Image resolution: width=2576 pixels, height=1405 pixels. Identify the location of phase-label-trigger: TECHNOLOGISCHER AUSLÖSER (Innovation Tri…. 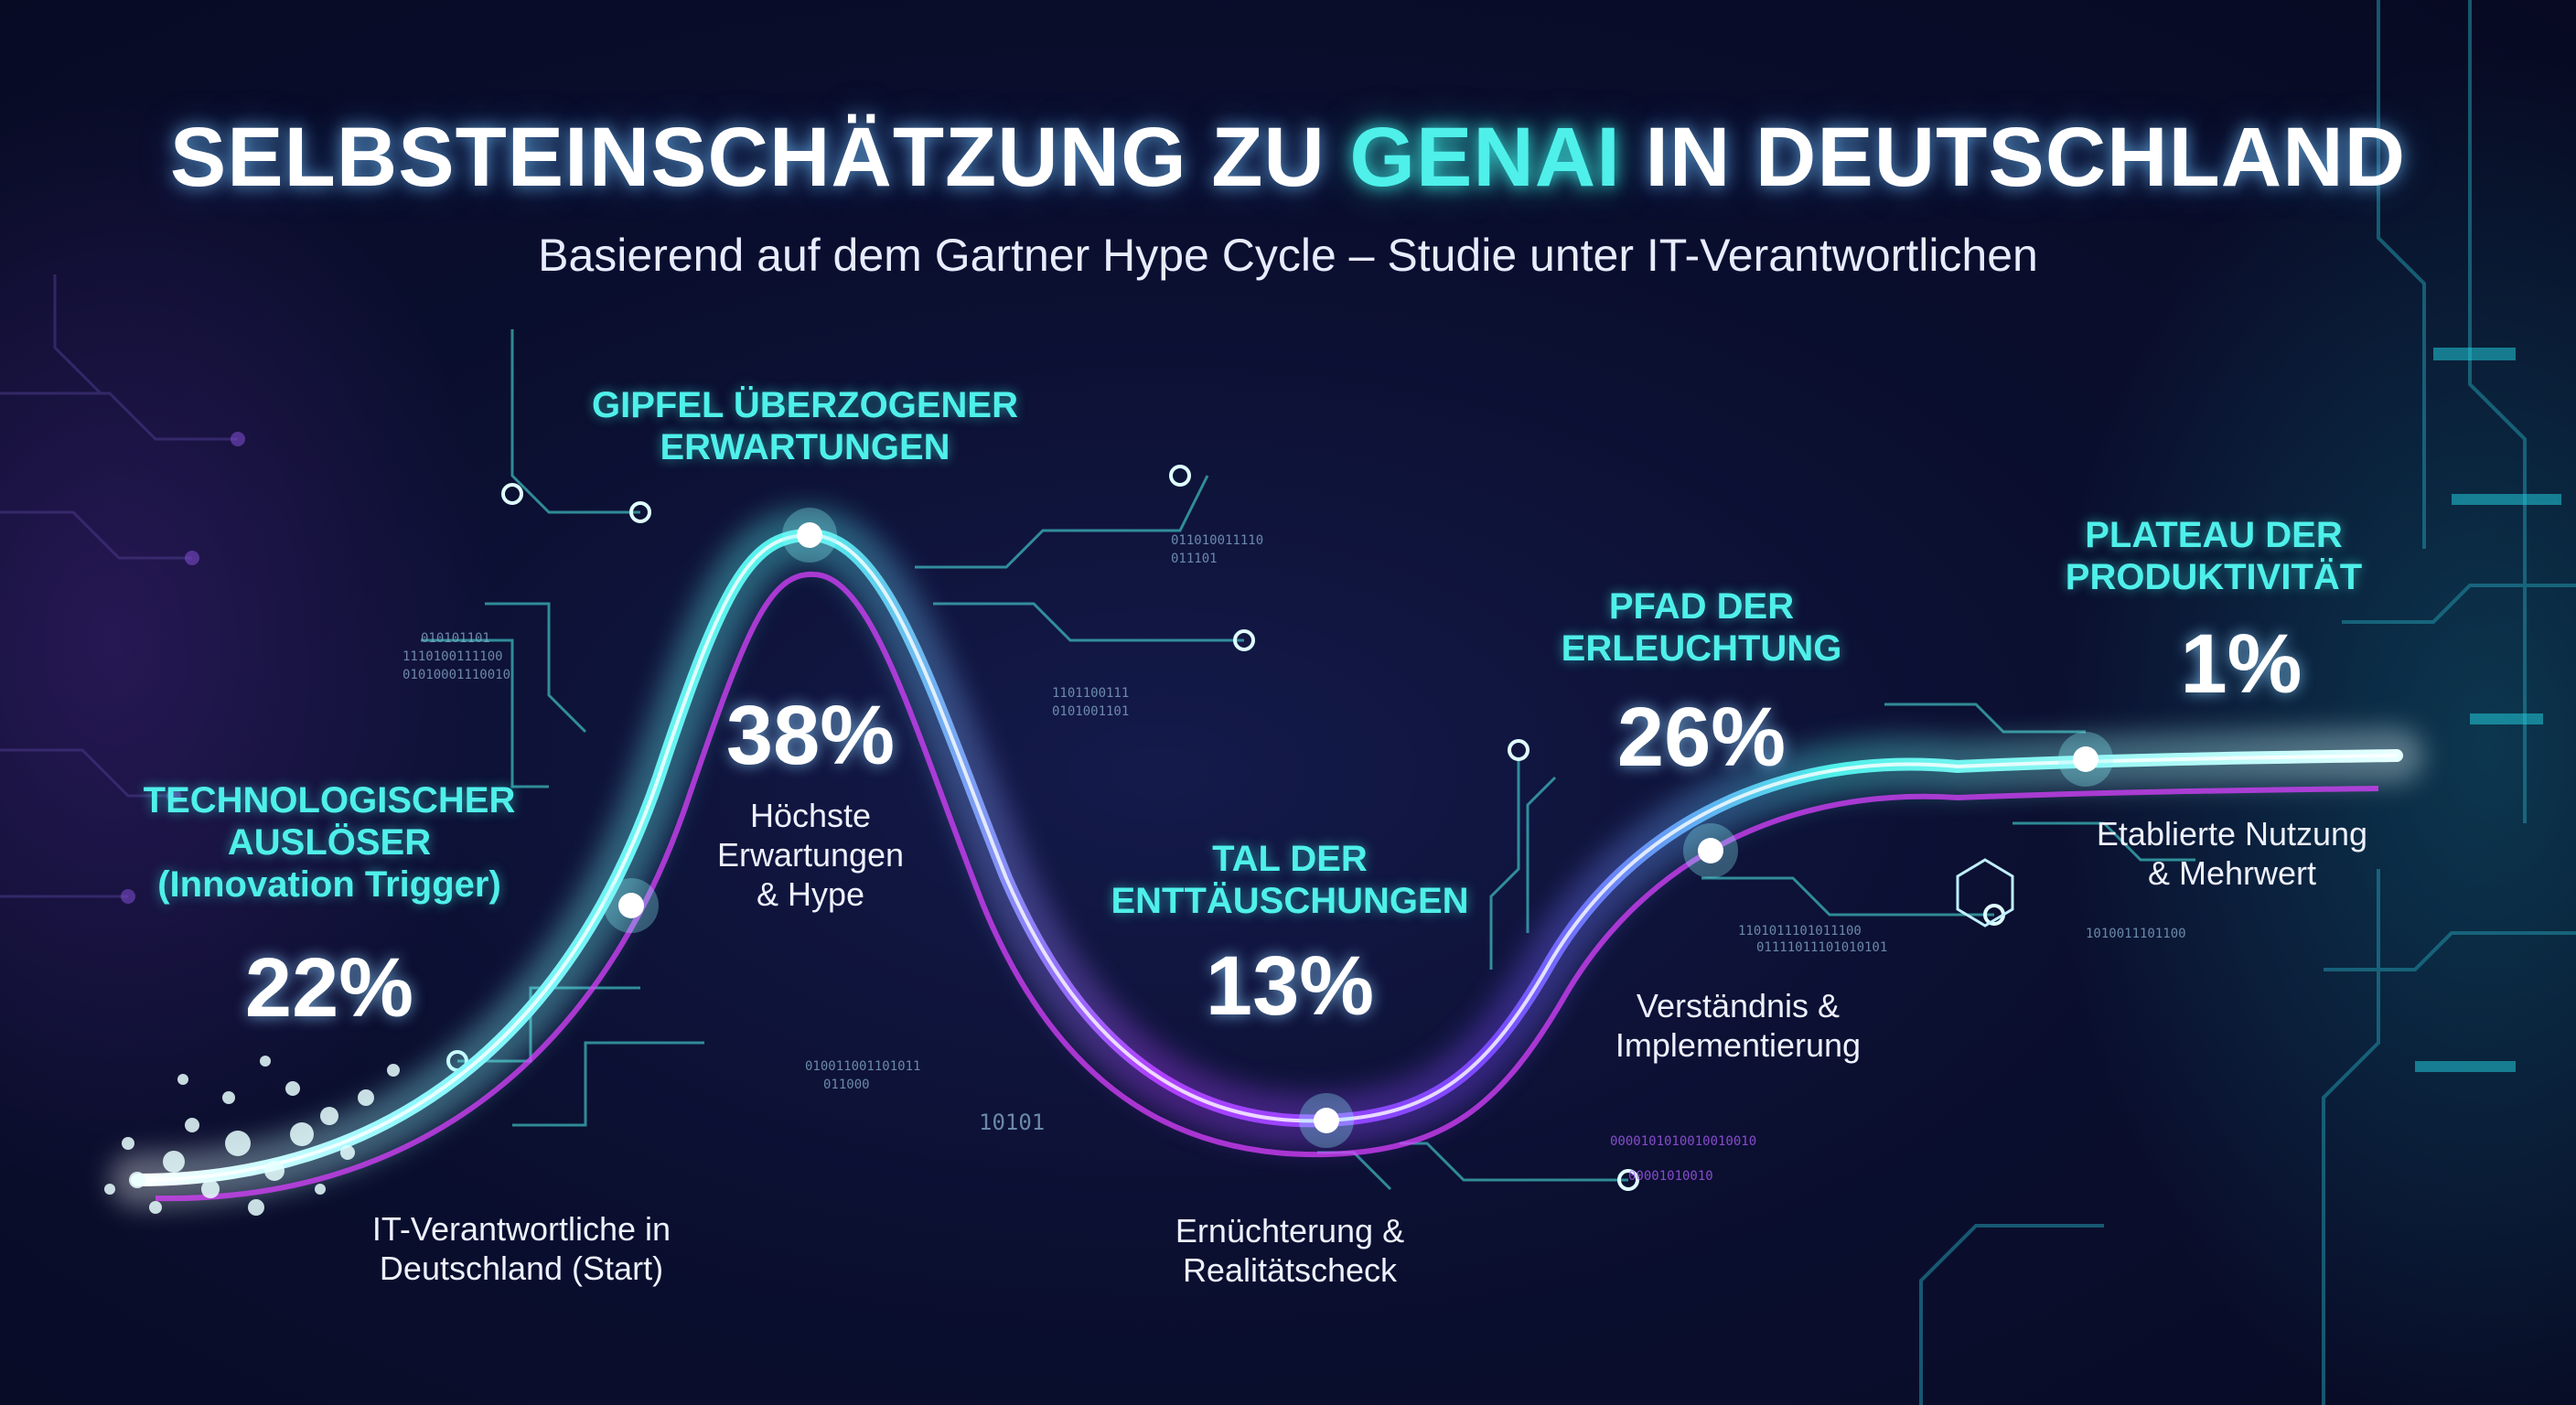
(329, 842).